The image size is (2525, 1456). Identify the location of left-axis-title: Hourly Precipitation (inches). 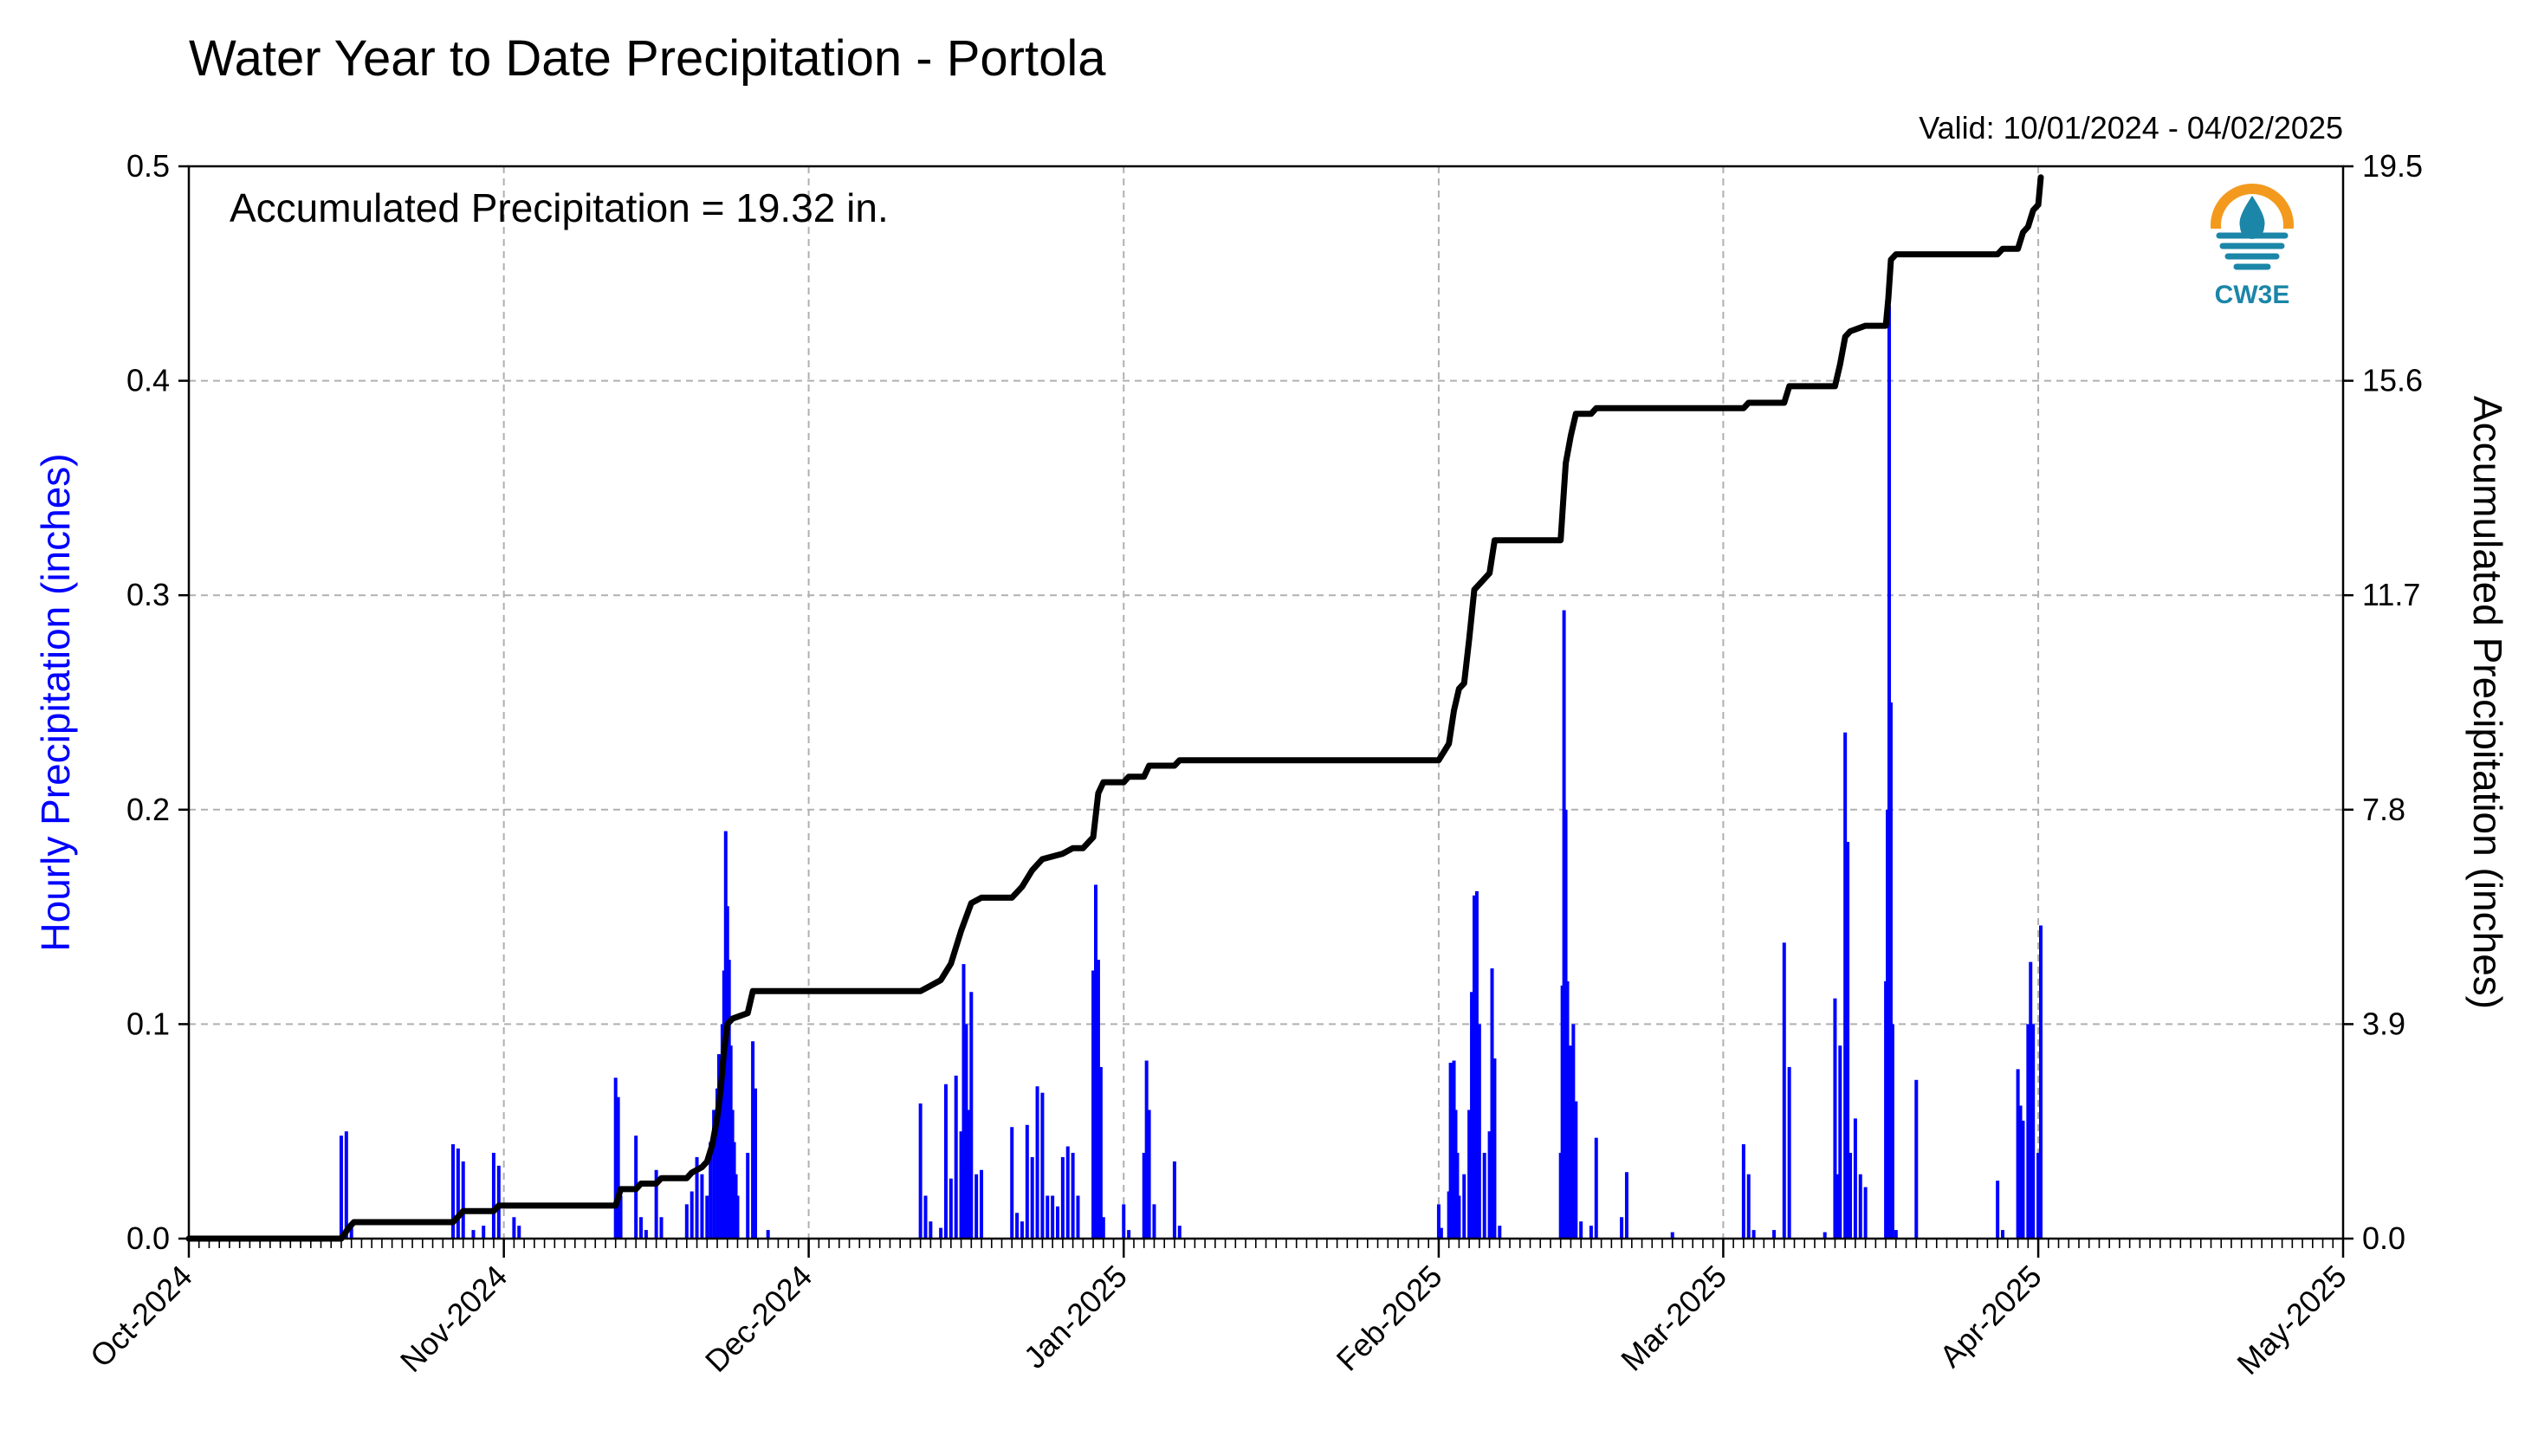
(55, 702).